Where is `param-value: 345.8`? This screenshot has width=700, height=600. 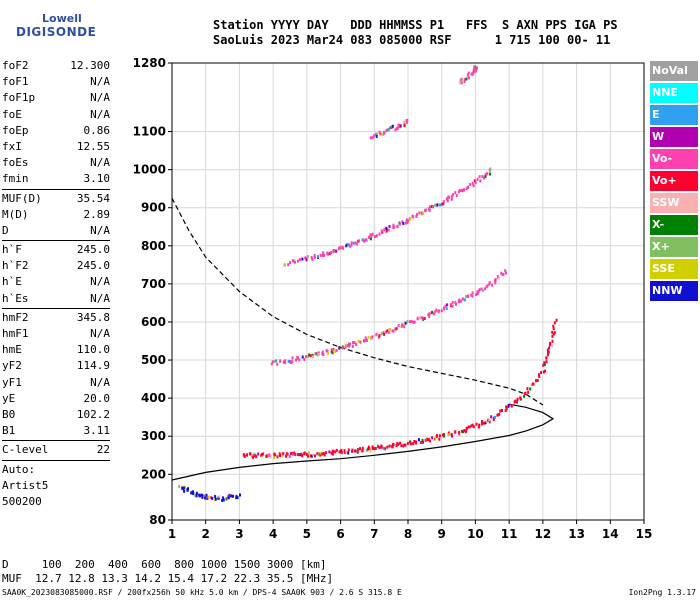
param-value: 345.8 is located at coordinates (93, 317).